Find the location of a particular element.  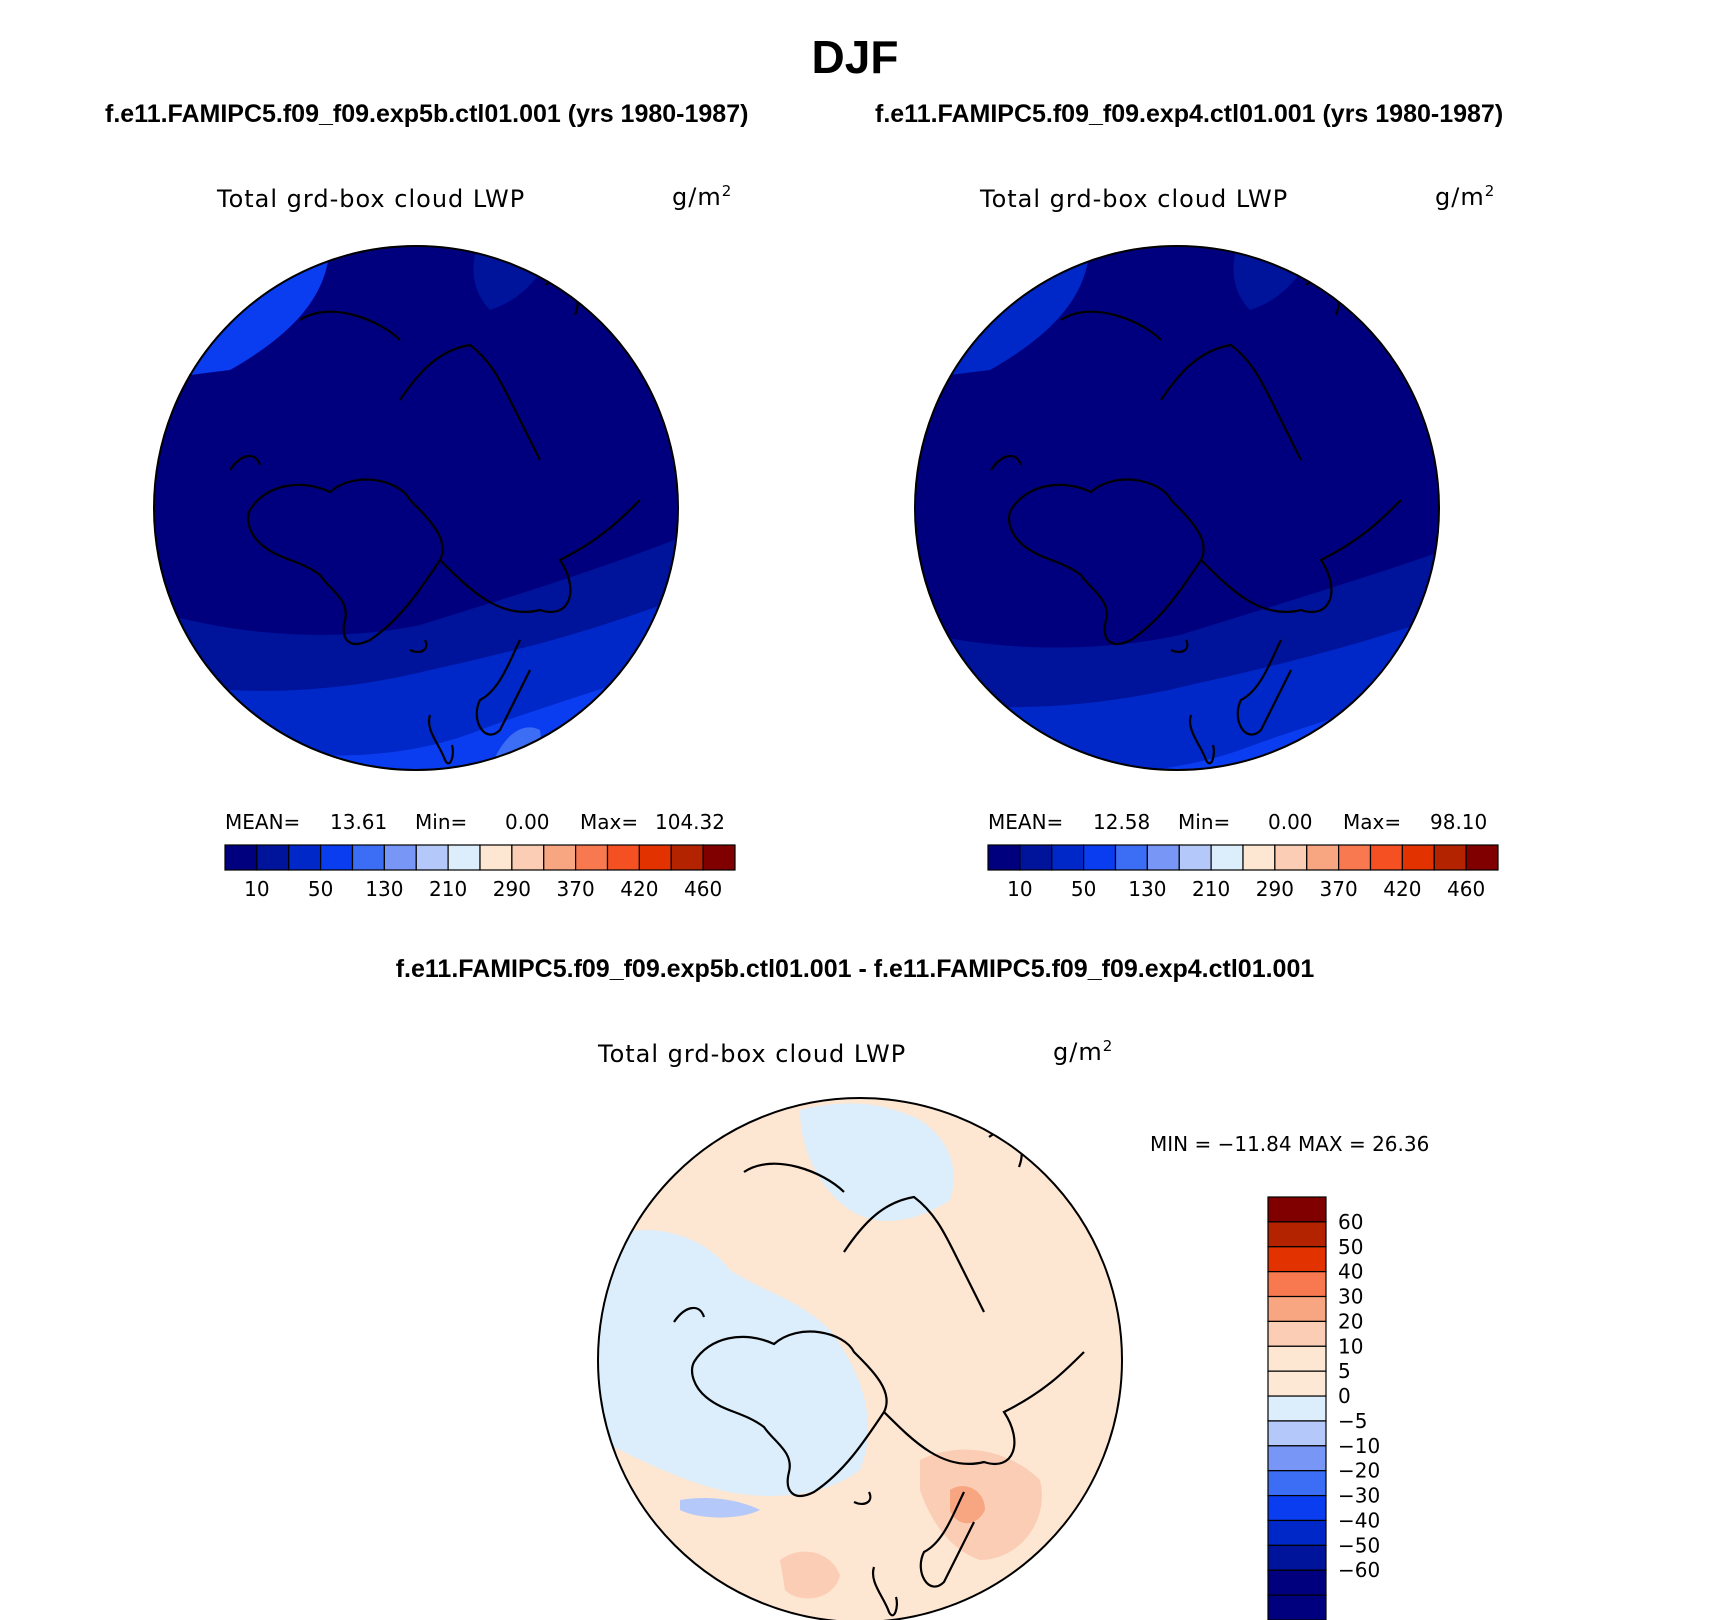

plot1-colorbar-label: 130 is located at coordinates (384, 889).